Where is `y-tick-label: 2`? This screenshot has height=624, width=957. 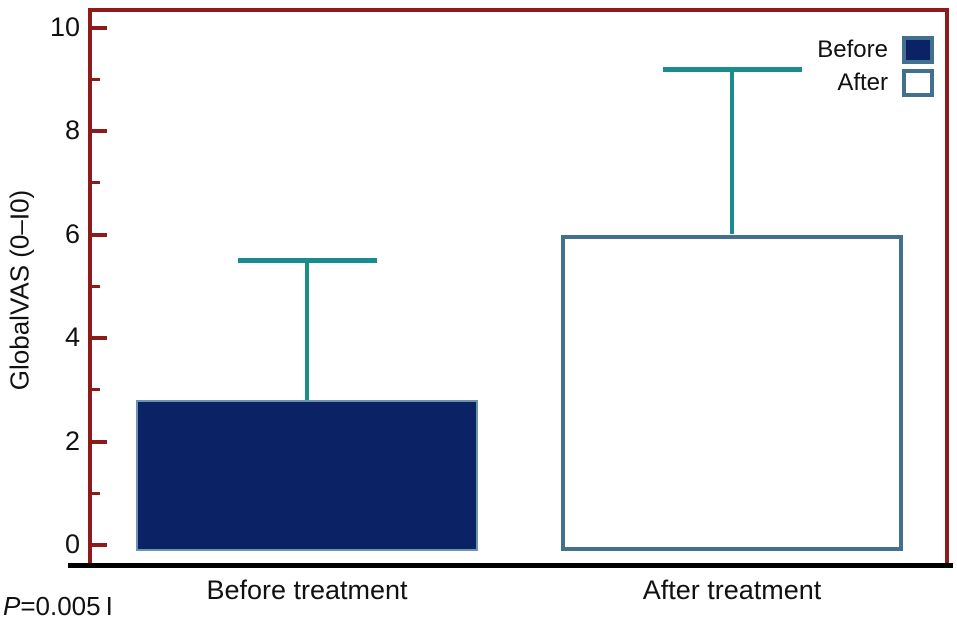
y-tick-label: 2 is located at coordinates (72, 440).